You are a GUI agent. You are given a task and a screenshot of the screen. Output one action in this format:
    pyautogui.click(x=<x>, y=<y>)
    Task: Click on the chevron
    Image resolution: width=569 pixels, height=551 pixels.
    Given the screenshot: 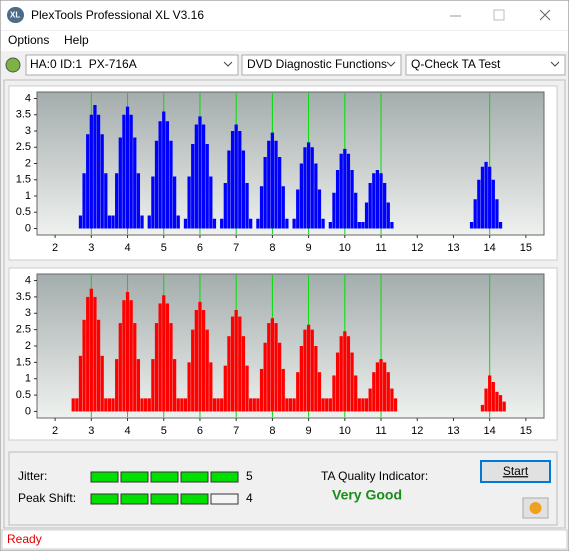 What is the action you would take?
    pyautogui.click(x=228, y=64)
    